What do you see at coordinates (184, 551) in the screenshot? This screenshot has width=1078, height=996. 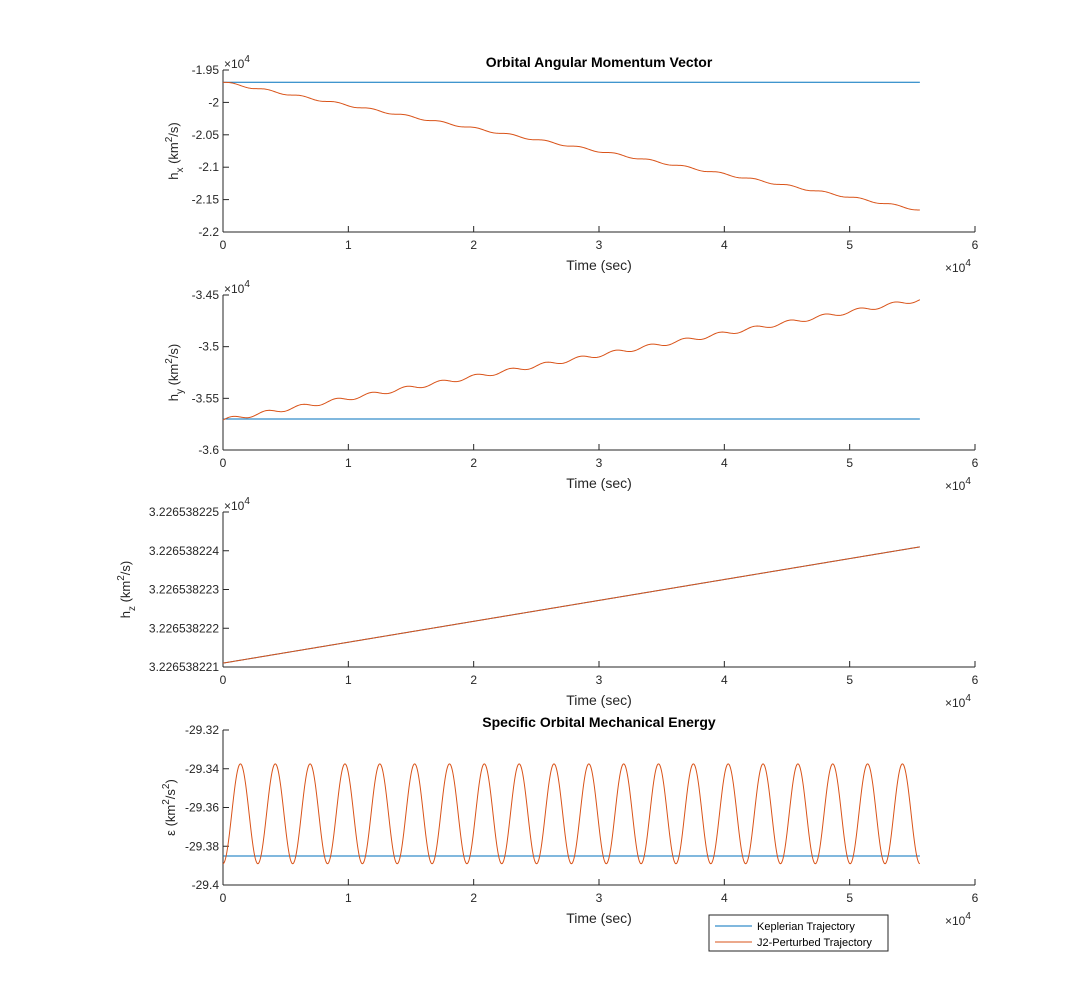 I see `y-tick-label: 3.226538224` at bounding box center [184, 551].